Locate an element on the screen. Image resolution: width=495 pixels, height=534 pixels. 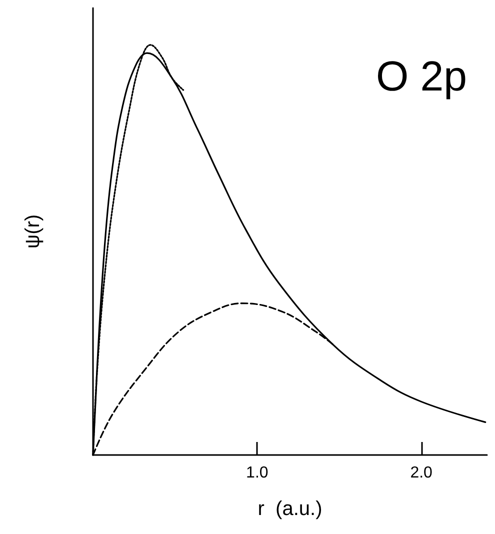
x-tick-label: 2.0 is located at coordinates (421, 473).